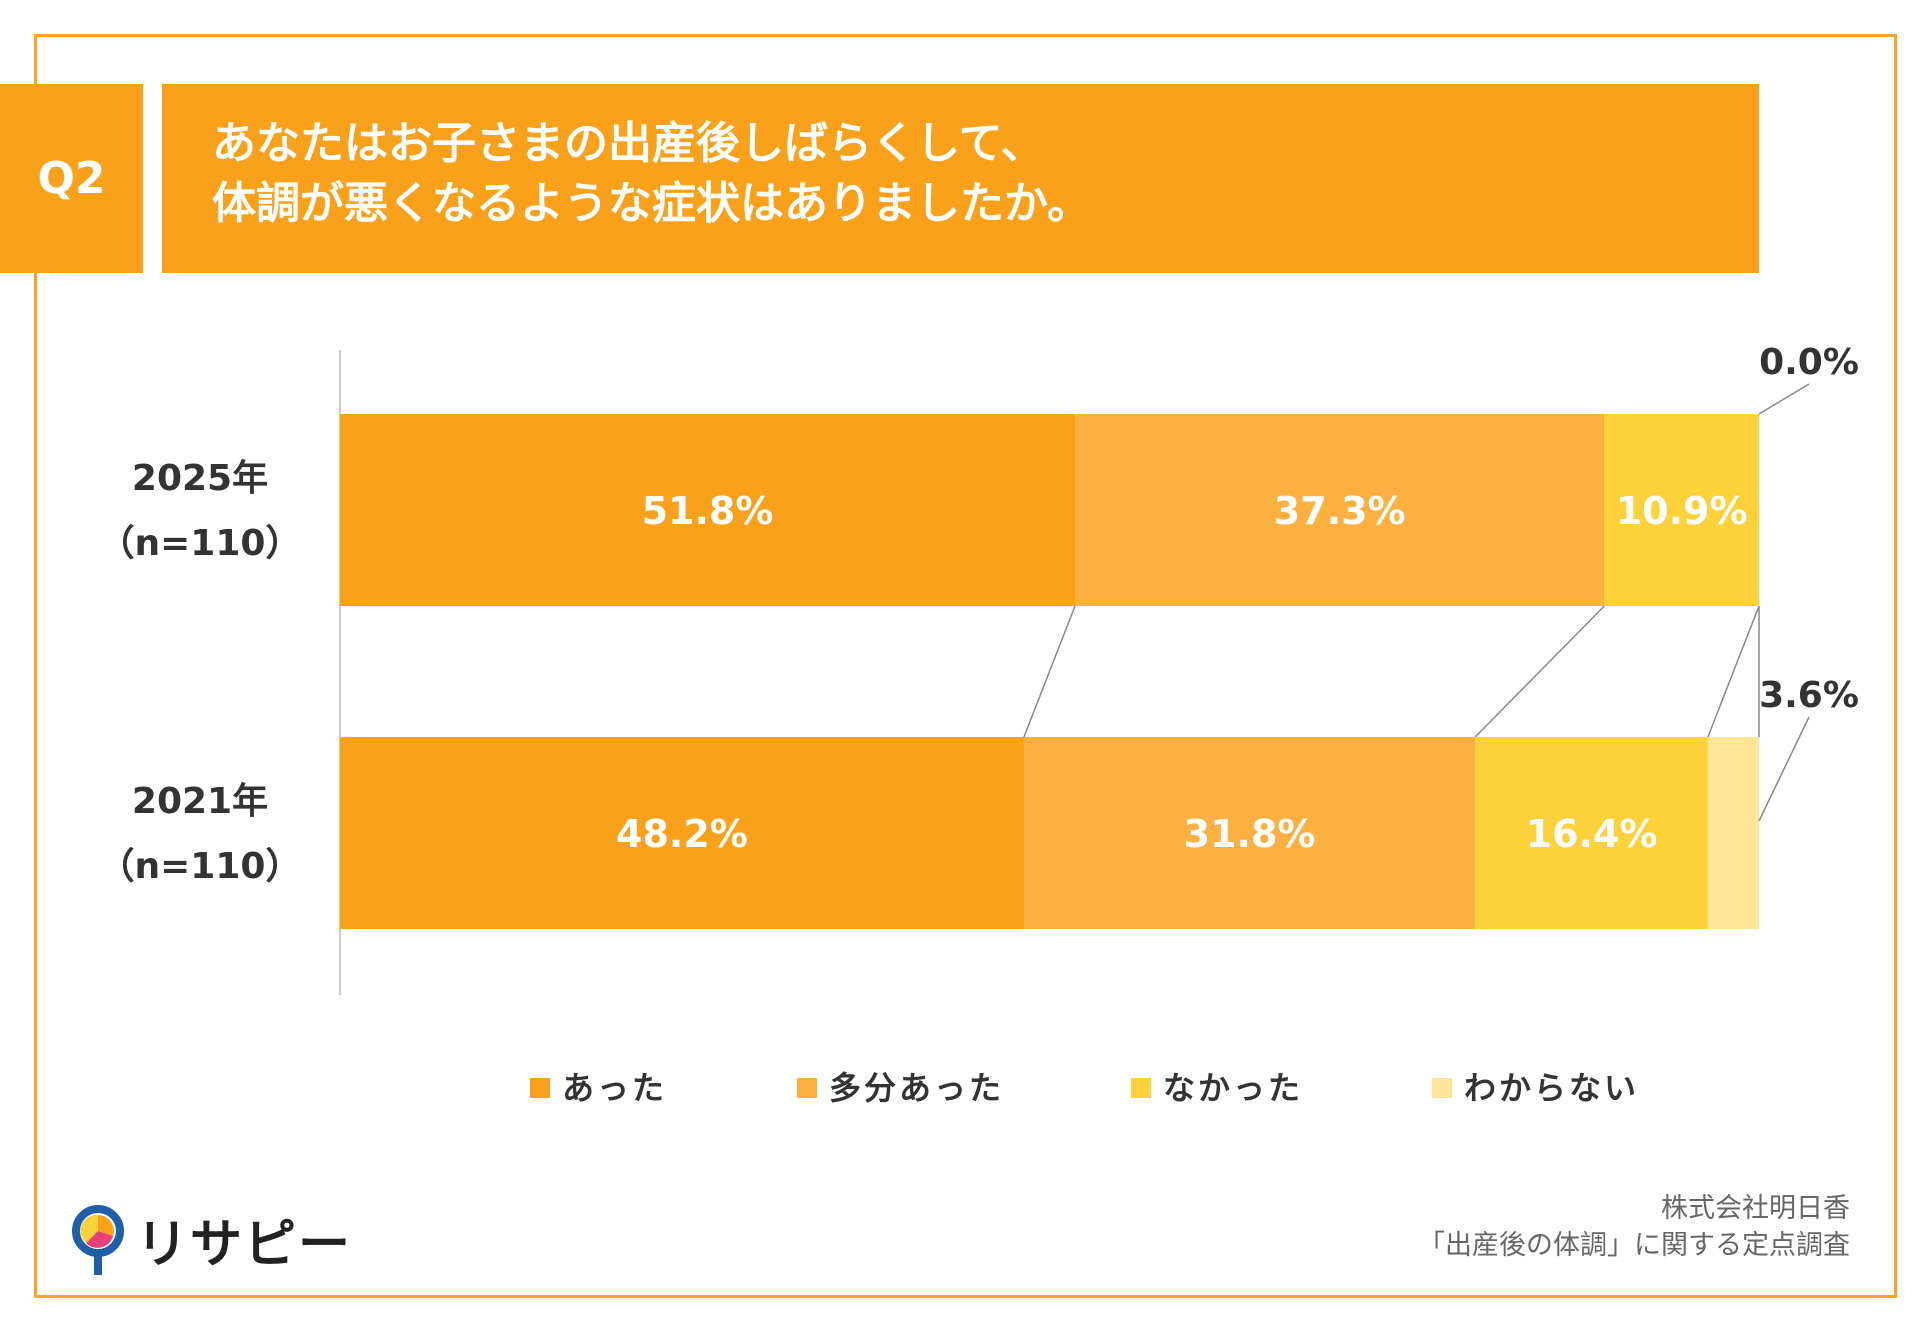  What do you see at coordinates (628, 143) in the screenshot?
I see `question-title-line-1: あなたはお子さまの出産後しばらくして、` at bounding box center [628, 143].